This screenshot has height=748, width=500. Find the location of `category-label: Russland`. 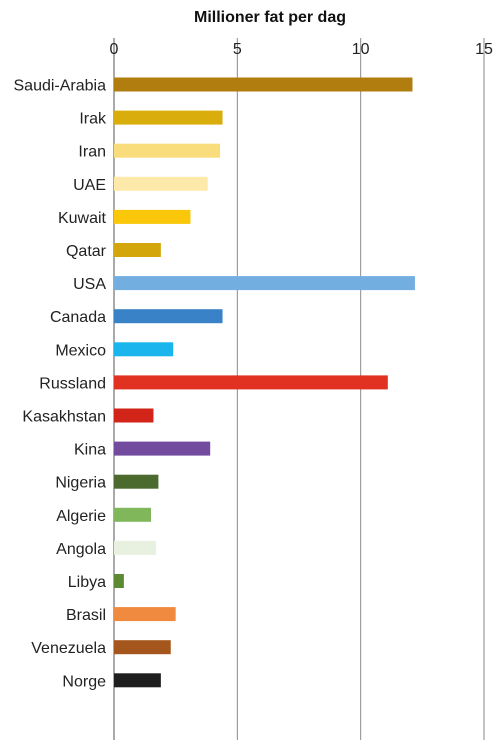

category-label: Russland is located at coordinates (72, 383).